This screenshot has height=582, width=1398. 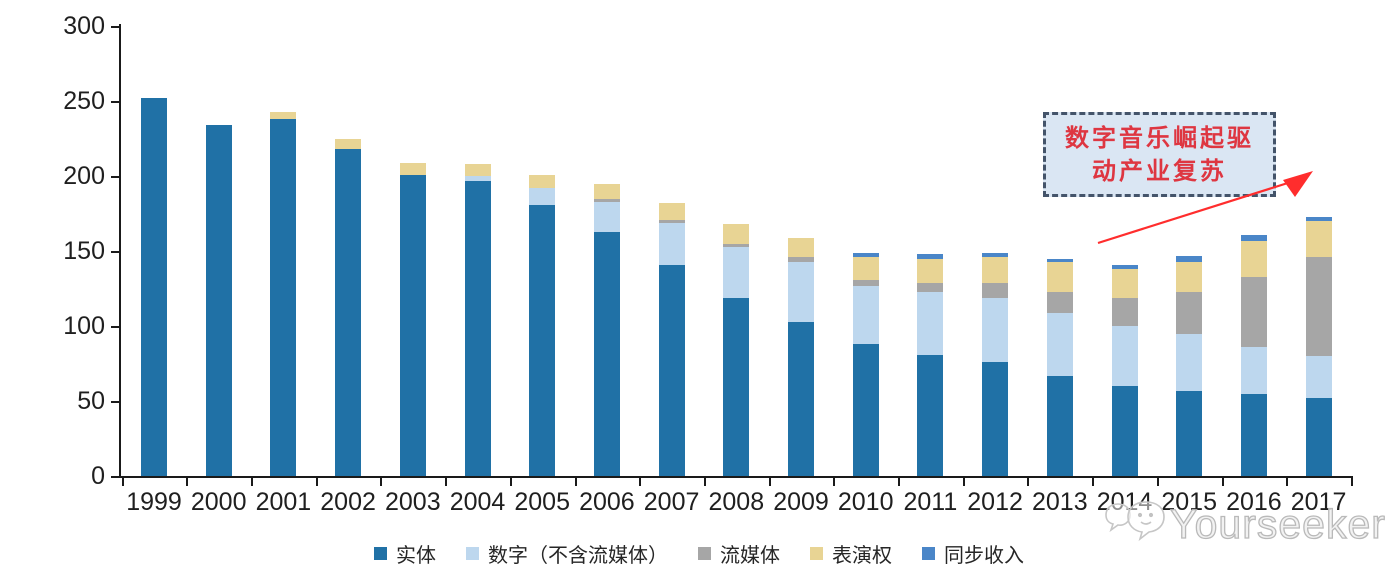 What do you see at coordinates (218, 502) in the screenshot?
I see `x-tick-label: 2000` at bounding box center [218, 502].